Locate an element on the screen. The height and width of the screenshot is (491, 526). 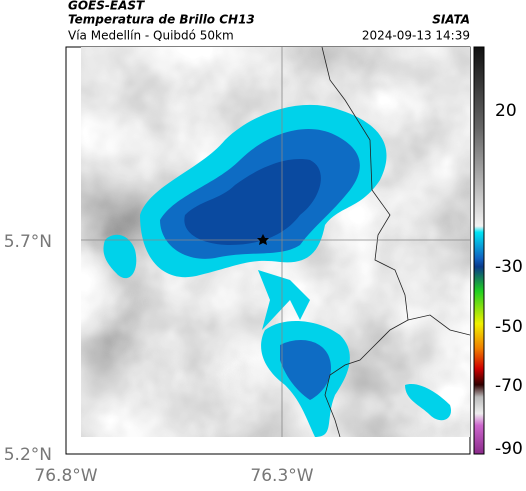
lon-label: 76.8°W is located at coordinates (65, 476).